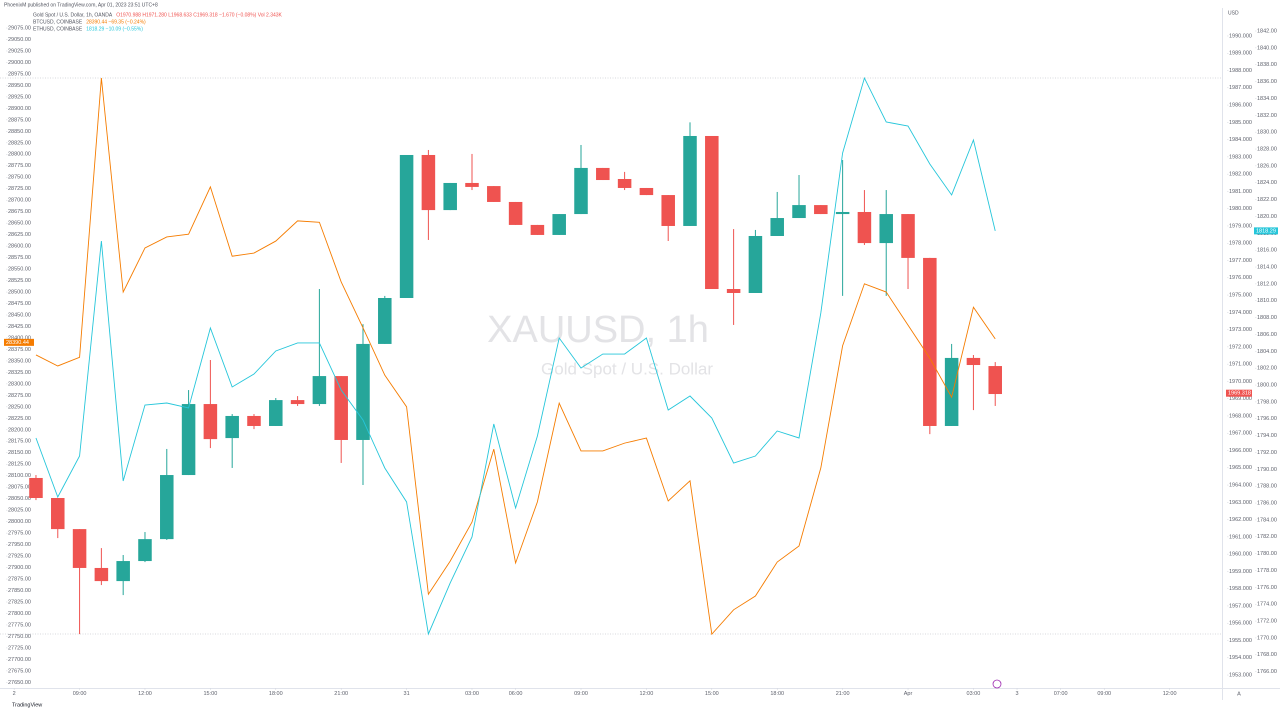 The image size is (1280, 712). Describe the element at coordinates (116, 22) in the screenshot. I see `legend-values: 28390.44 −69.35 (−0.24%)` at that location.